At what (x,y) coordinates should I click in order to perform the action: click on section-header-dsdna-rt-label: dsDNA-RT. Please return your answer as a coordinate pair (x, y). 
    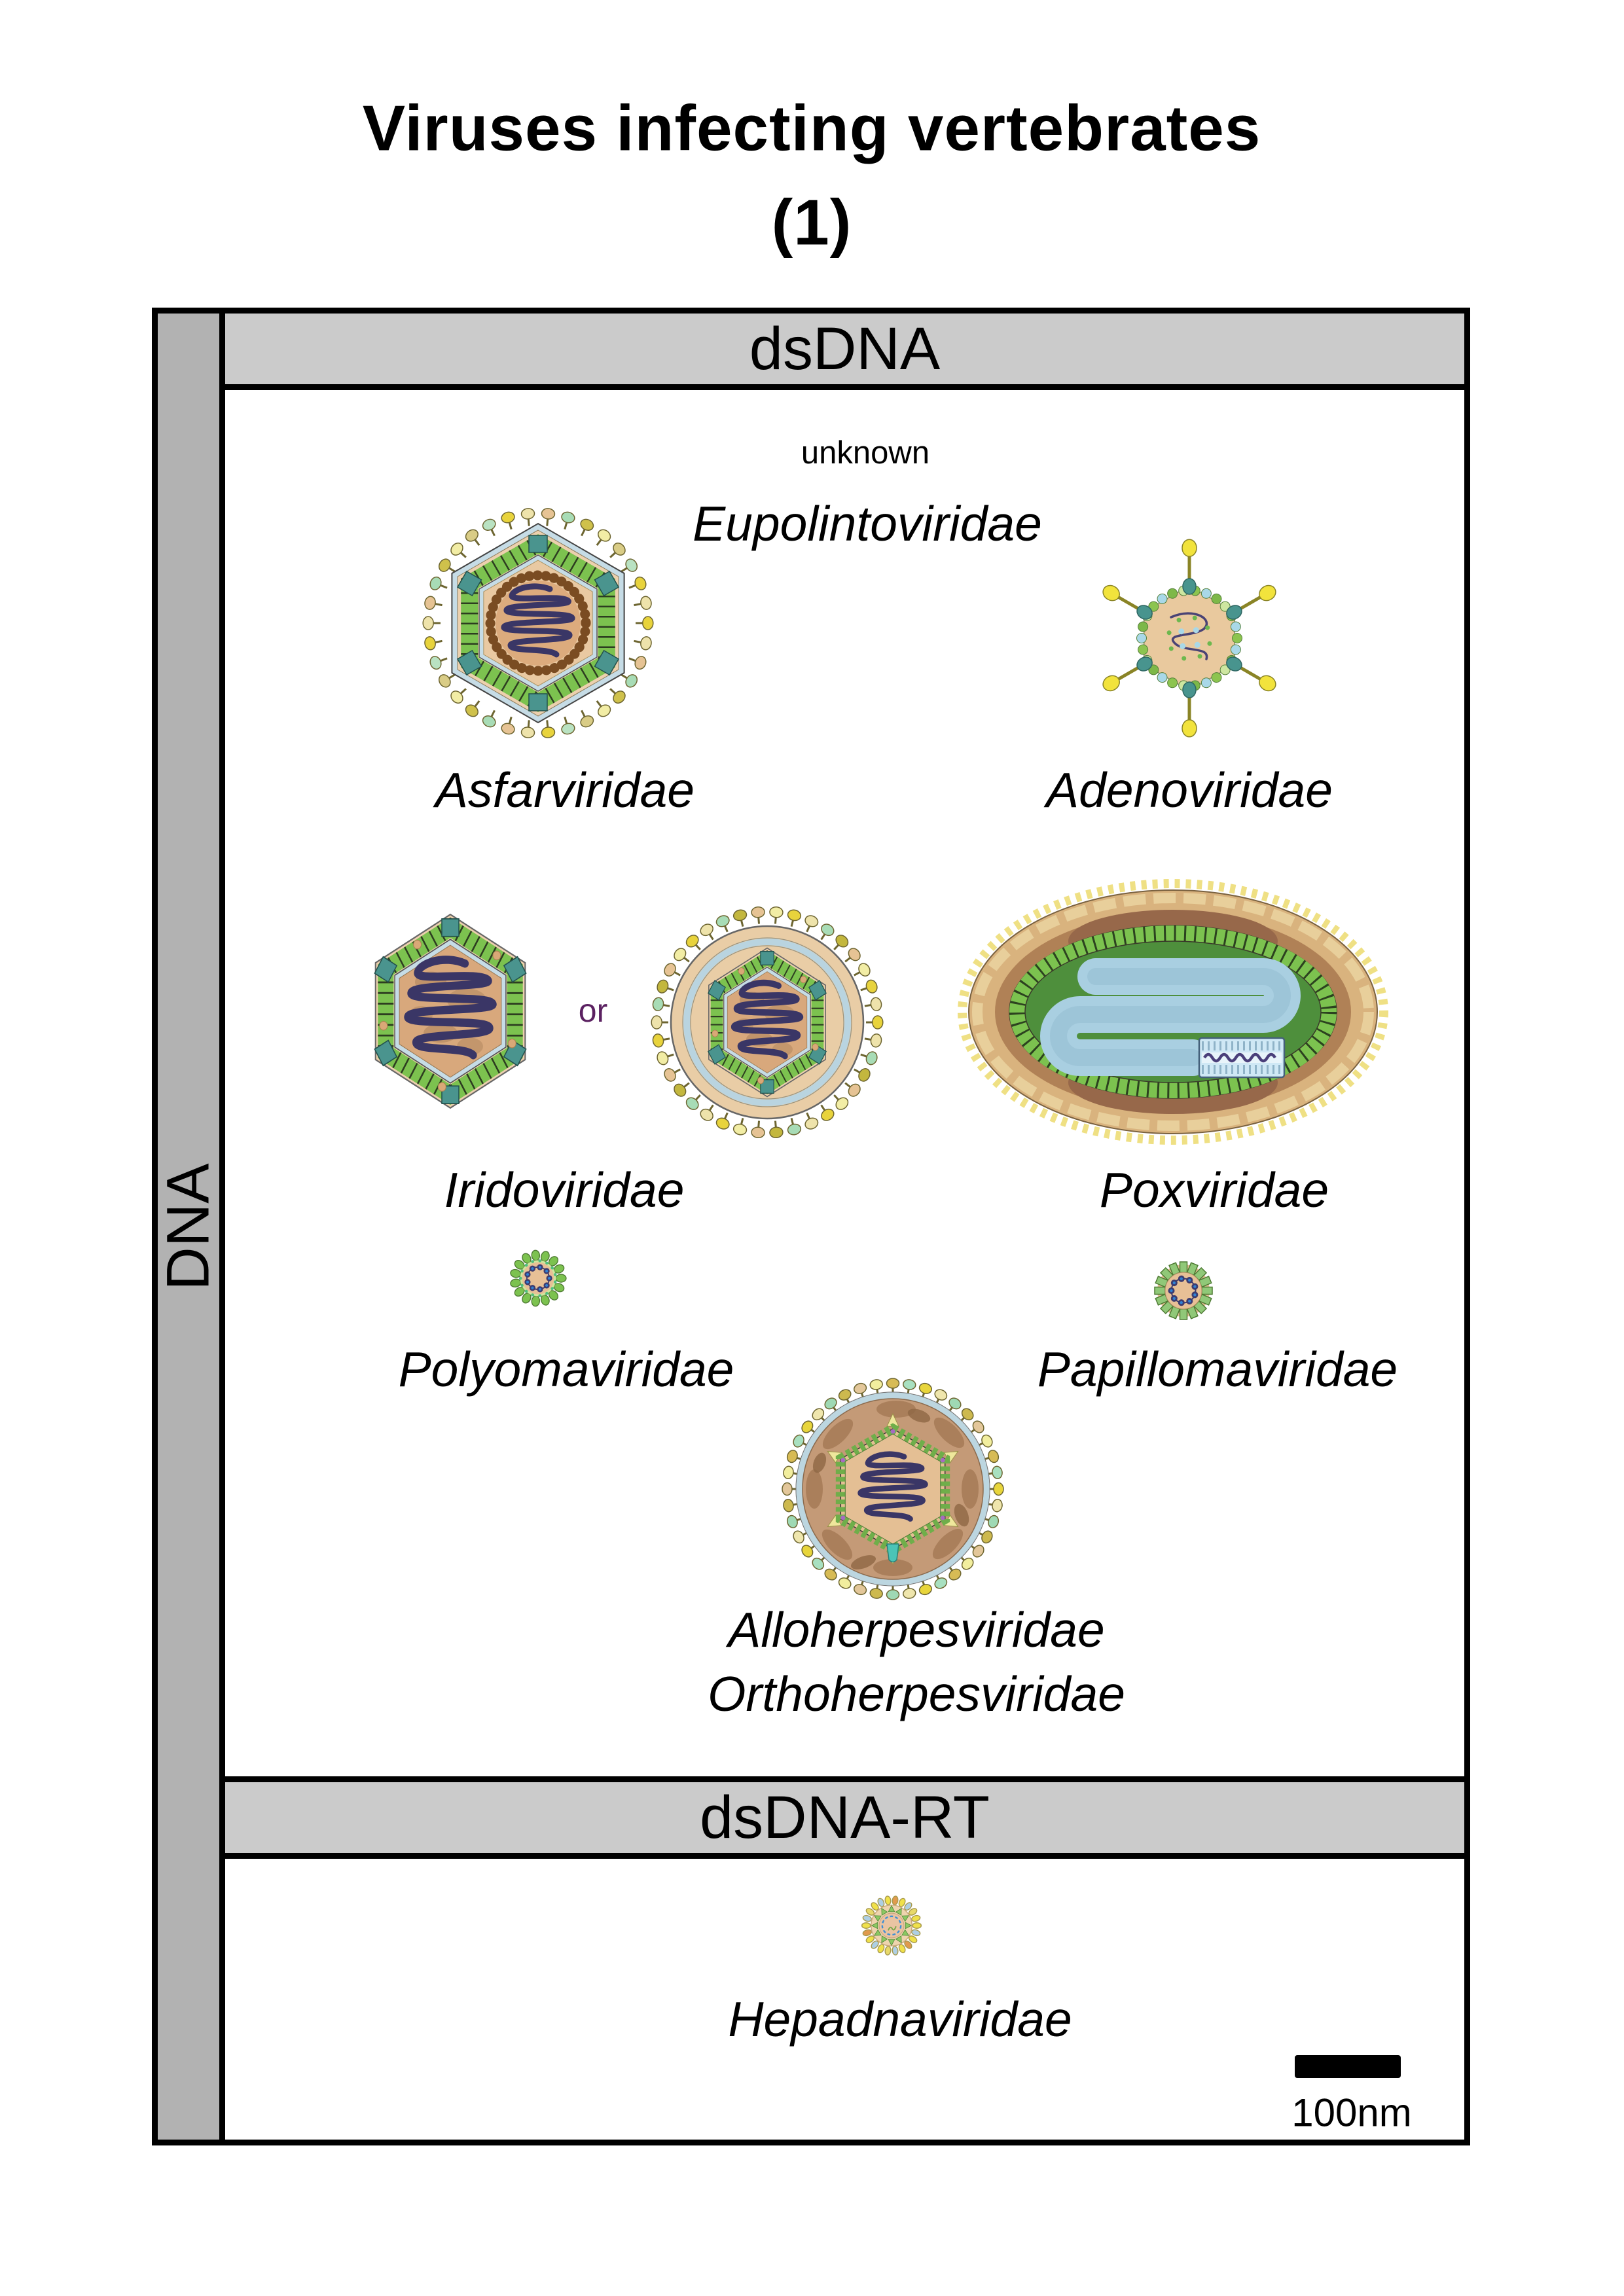
    Looking at the image, I should click on (844, 1817).